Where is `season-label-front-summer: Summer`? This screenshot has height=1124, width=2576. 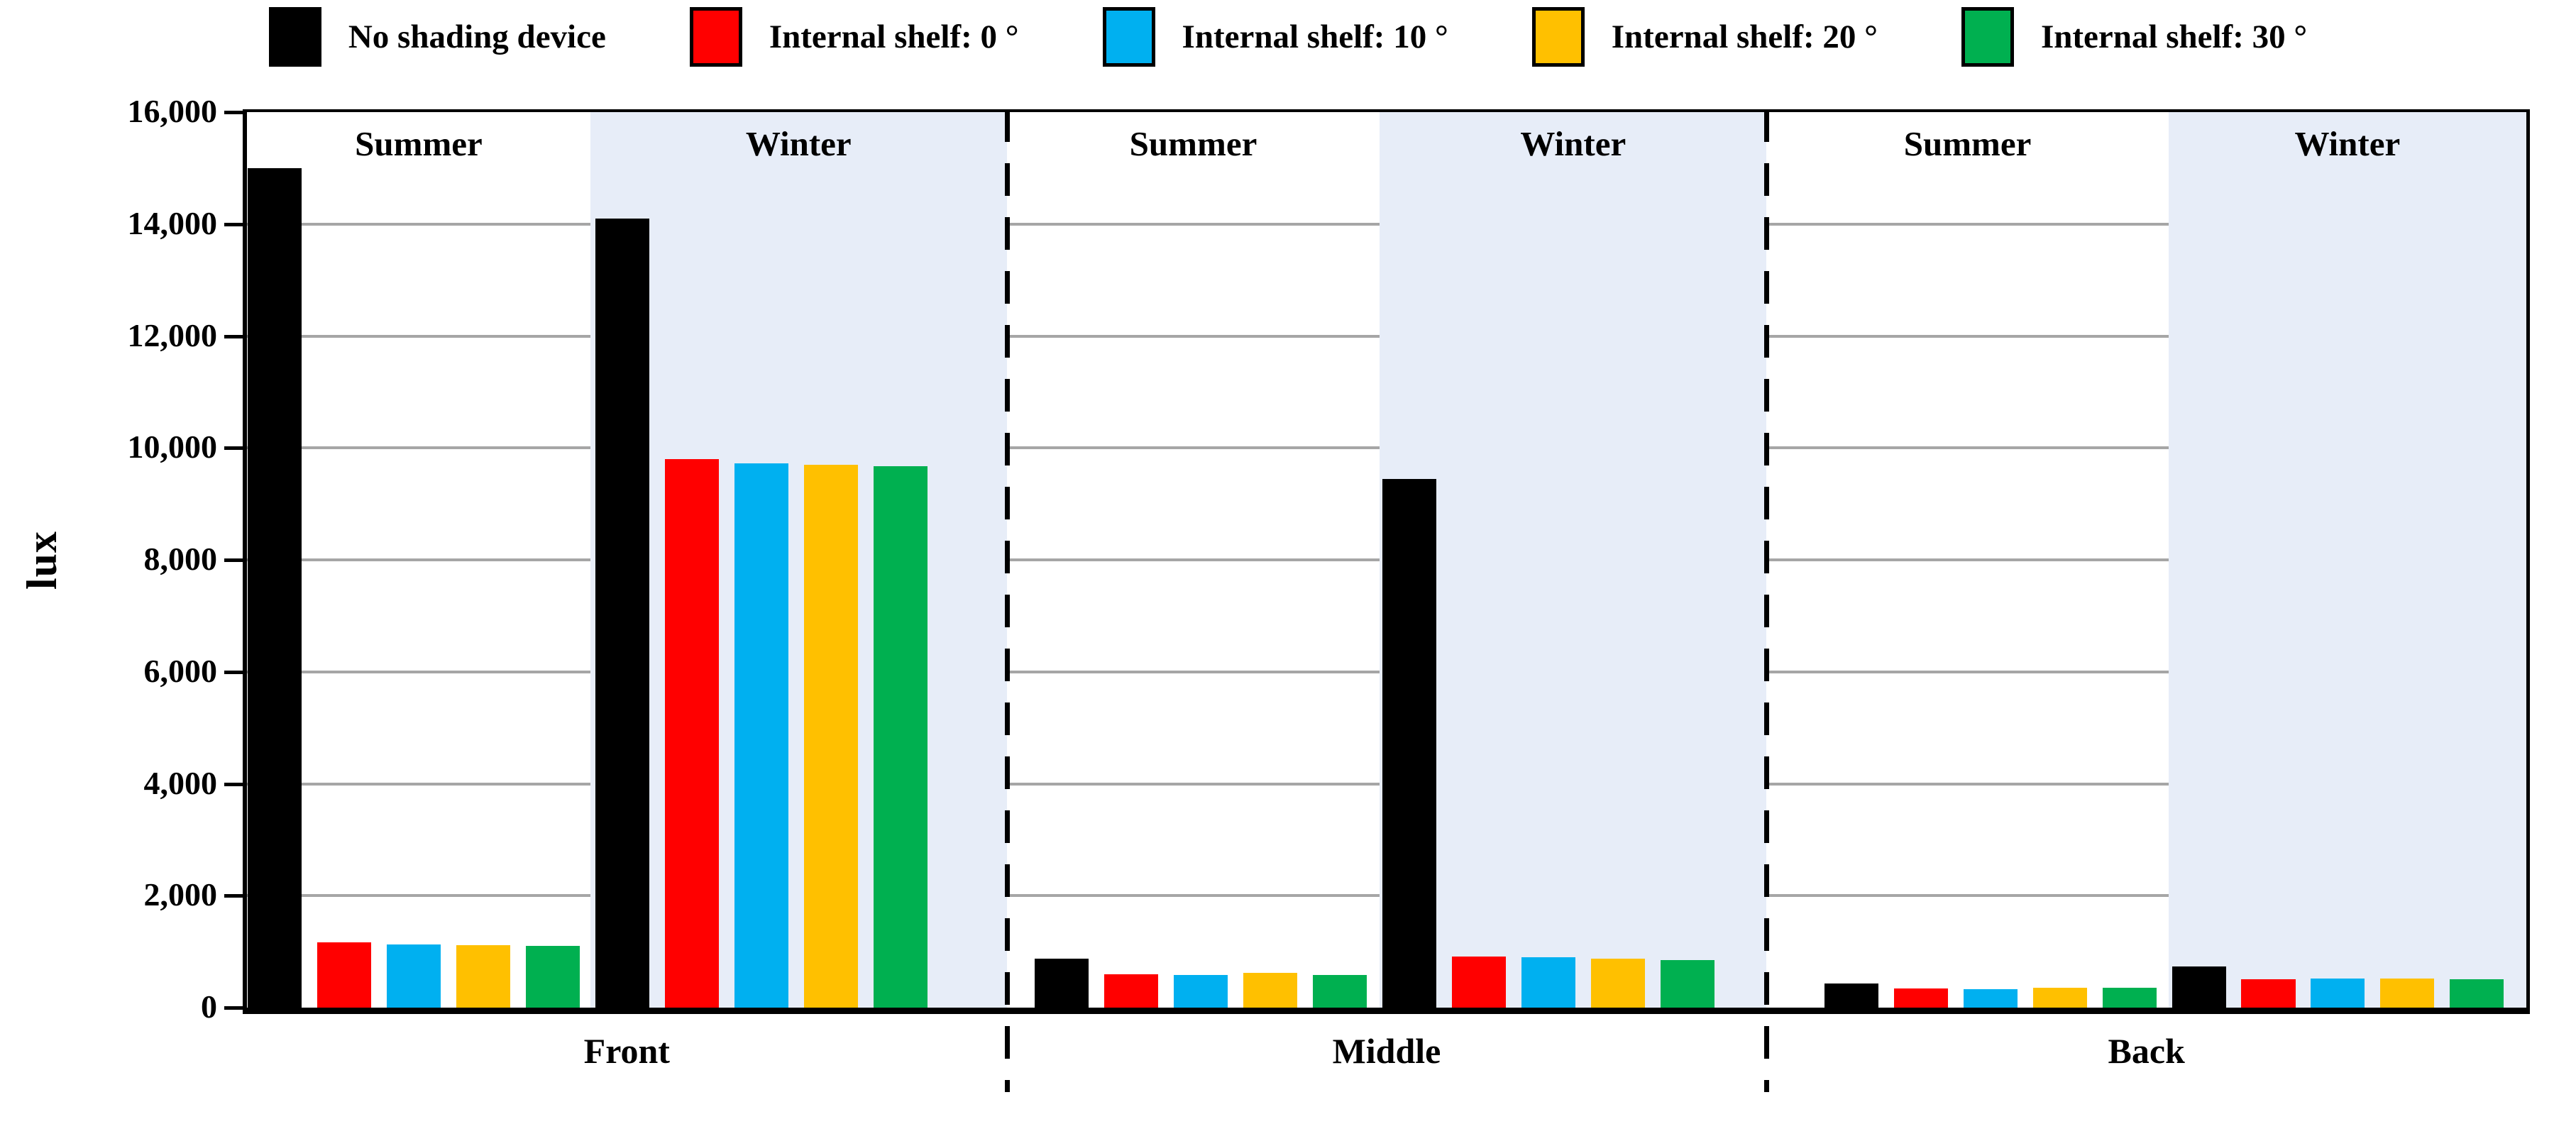 season-label-front-summer: Summer is located at coordinates (419, 143).